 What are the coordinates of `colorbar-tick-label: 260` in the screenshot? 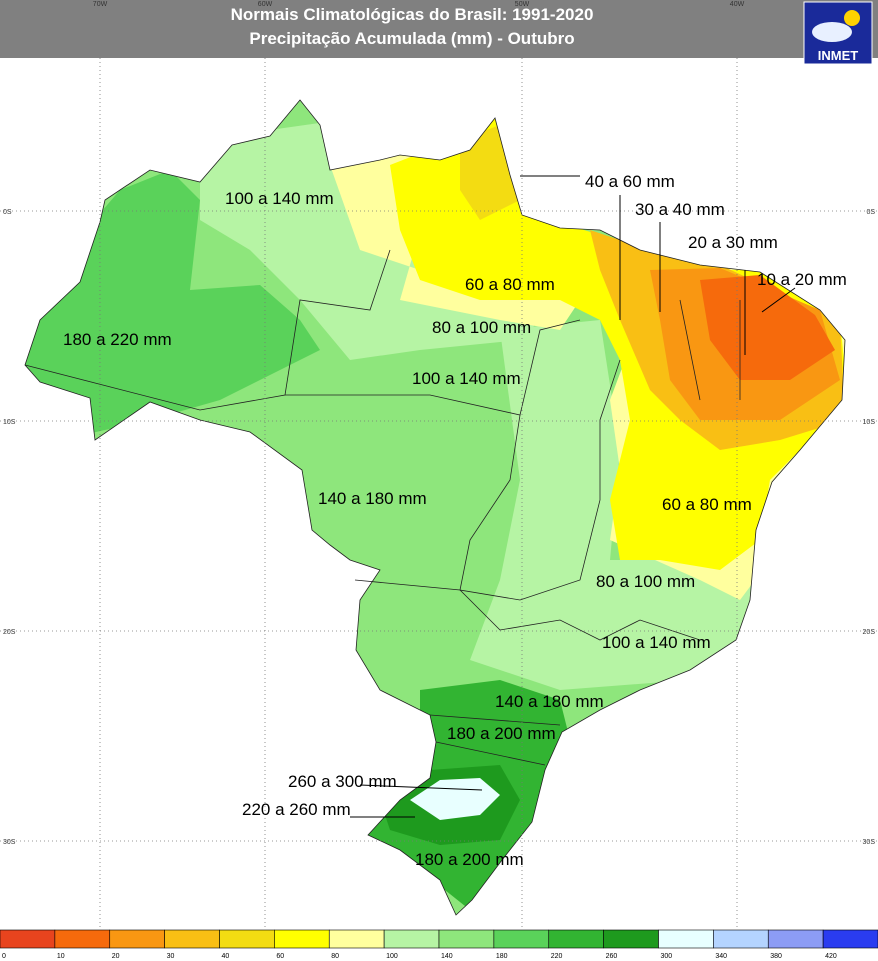 It's located at (612, 956).